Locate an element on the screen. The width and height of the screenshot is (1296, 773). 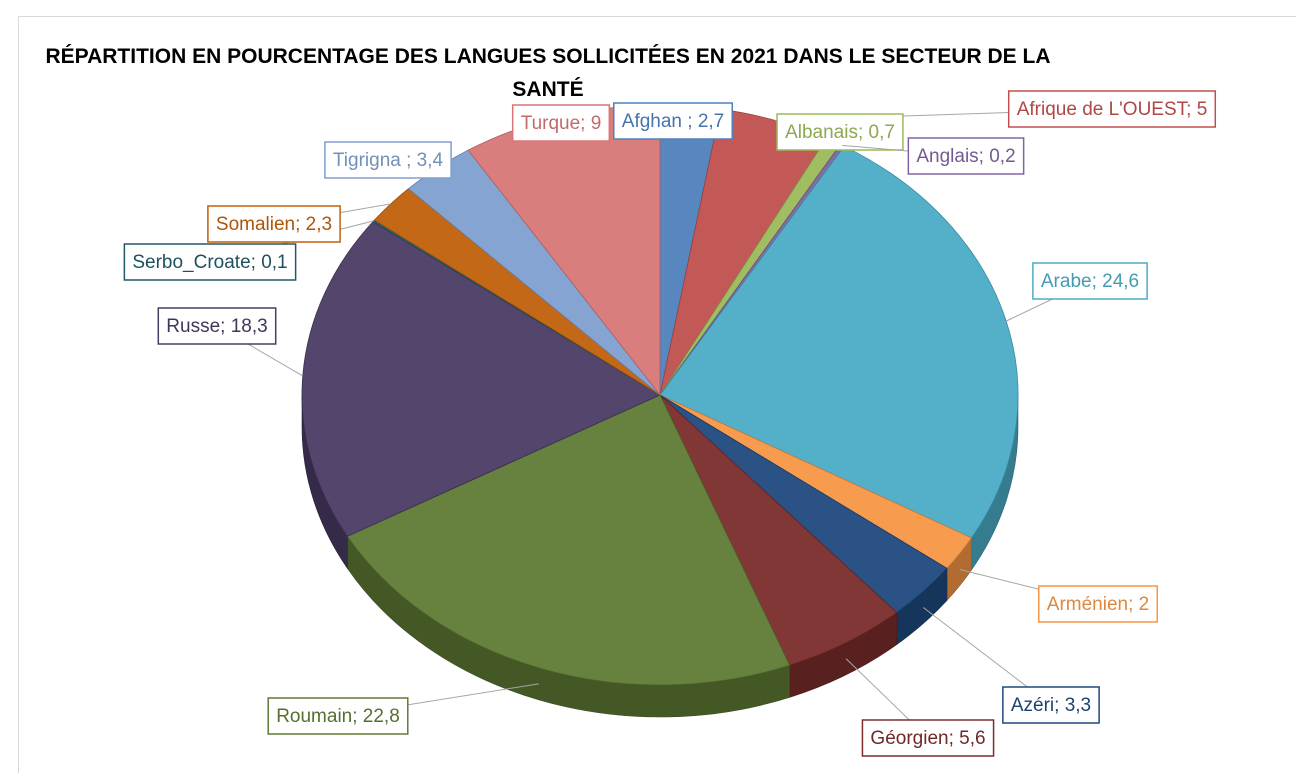
data-label: Afrique de L'OUEST; 5 is located at coordinates (1112, 109).